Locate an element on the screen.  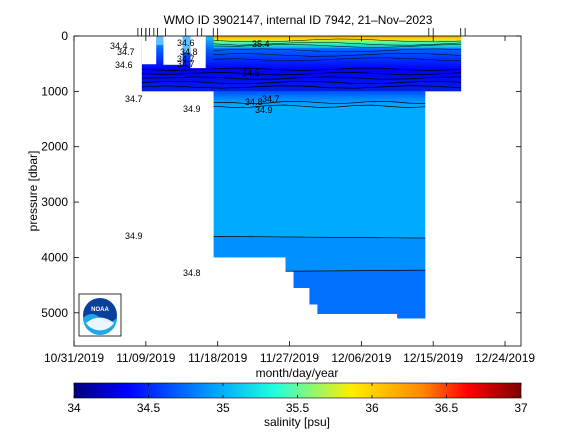
y-tick-label: 0 is located at coordinates (64, 36).